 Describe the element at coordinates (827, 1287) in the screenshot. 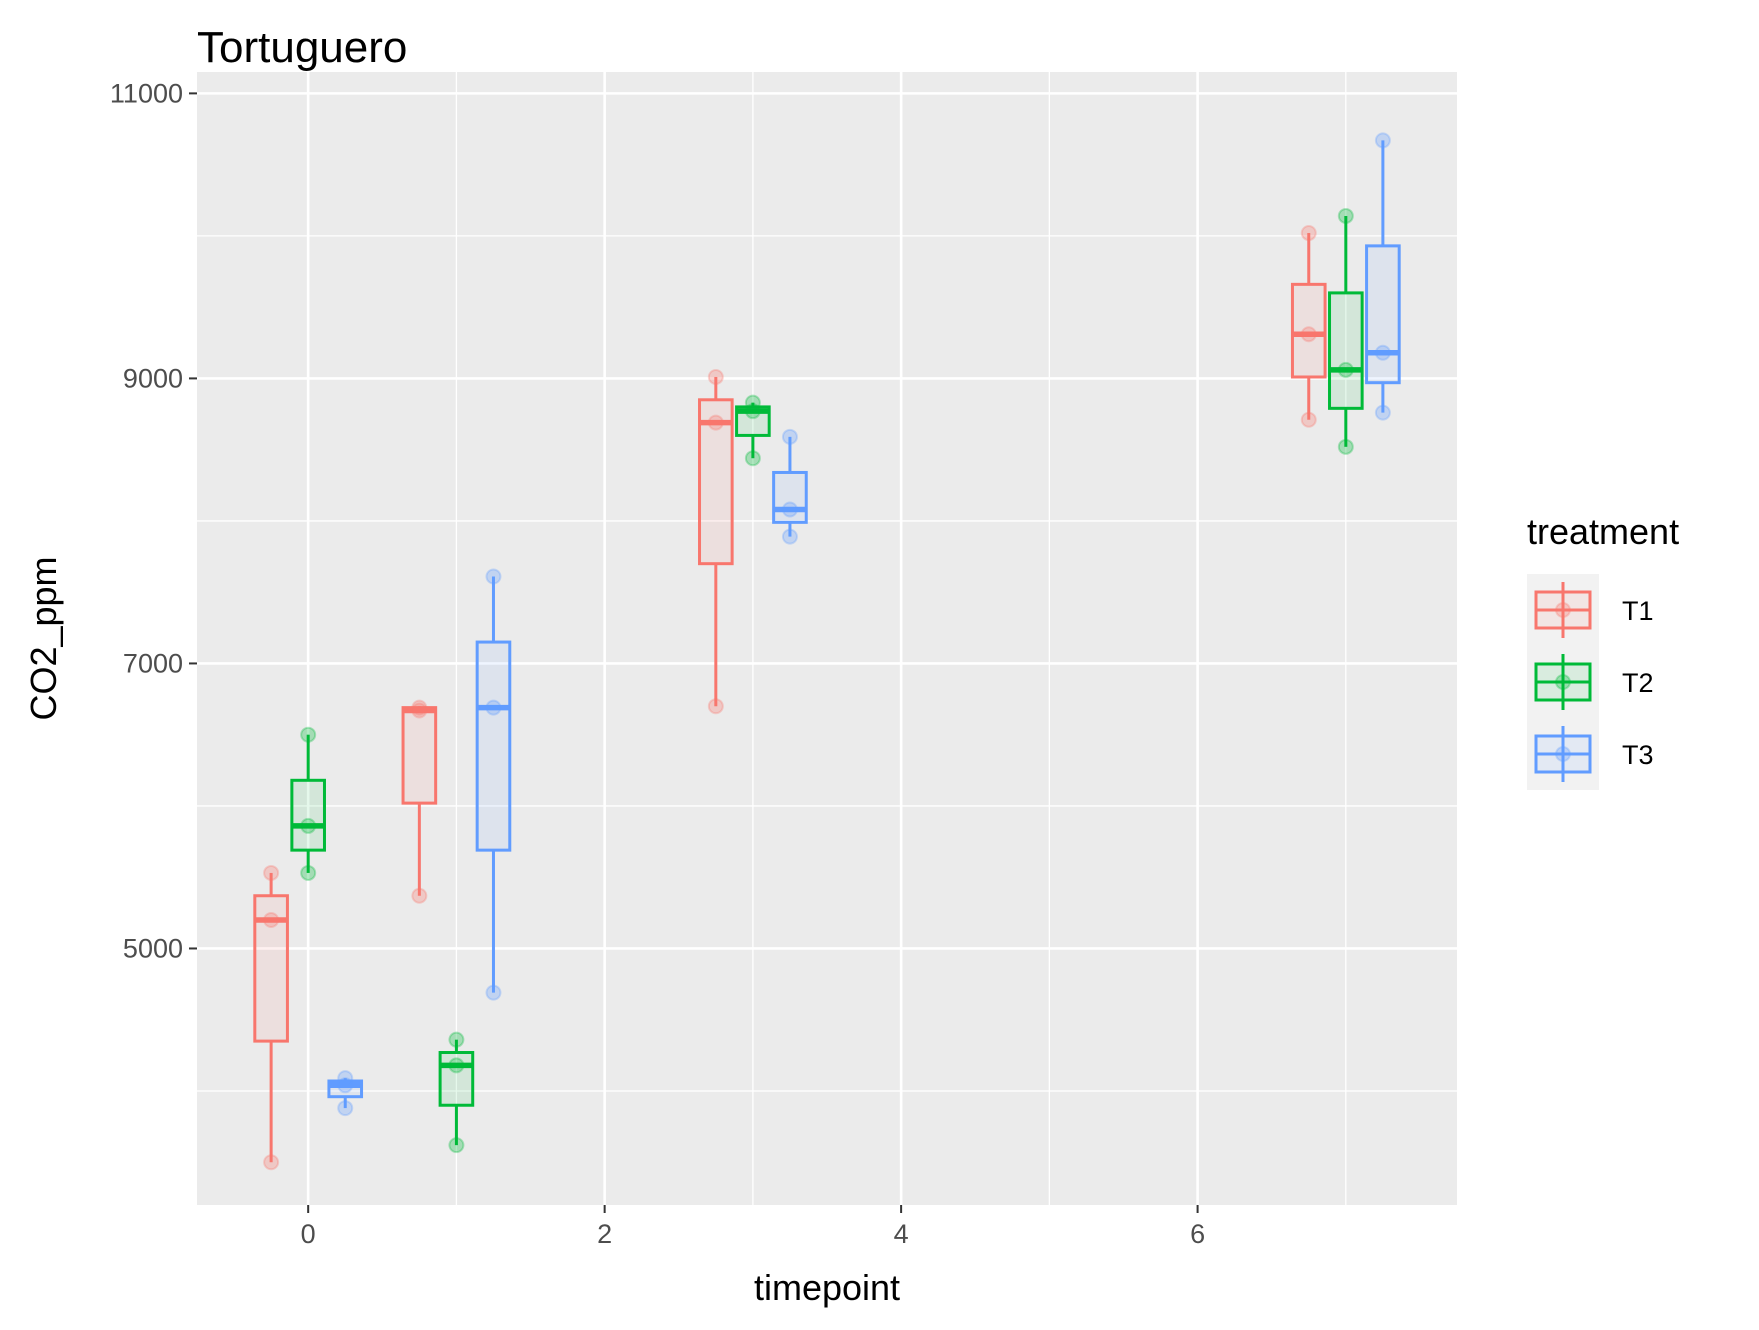

I see `x-axis-title: timepoint` at that location.